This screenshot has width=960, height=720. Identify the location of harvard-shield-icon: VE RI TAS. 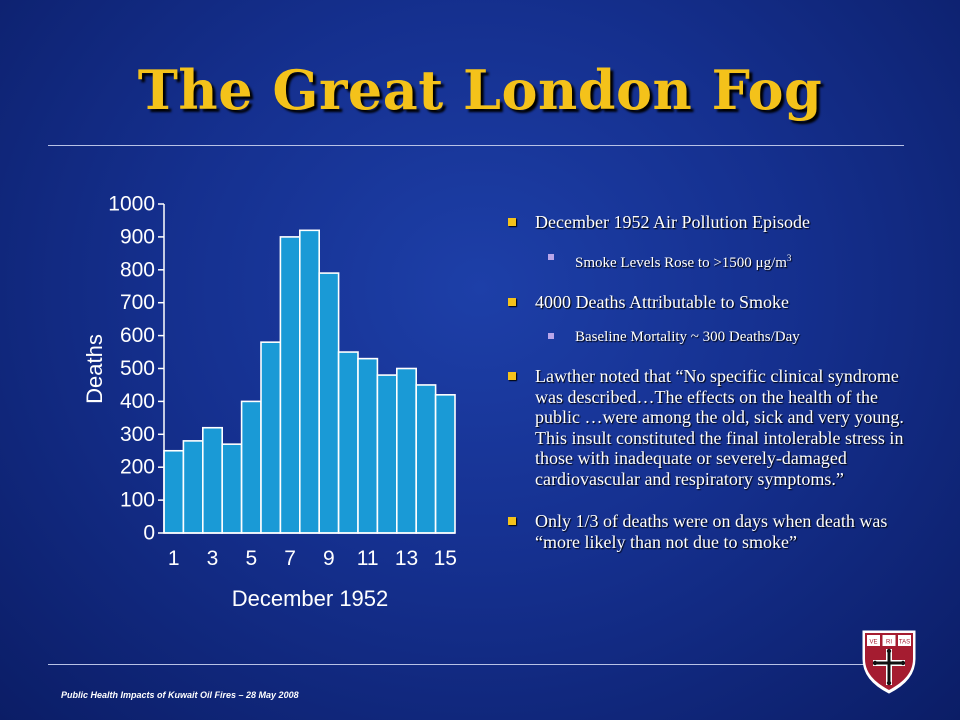
(889, 662).